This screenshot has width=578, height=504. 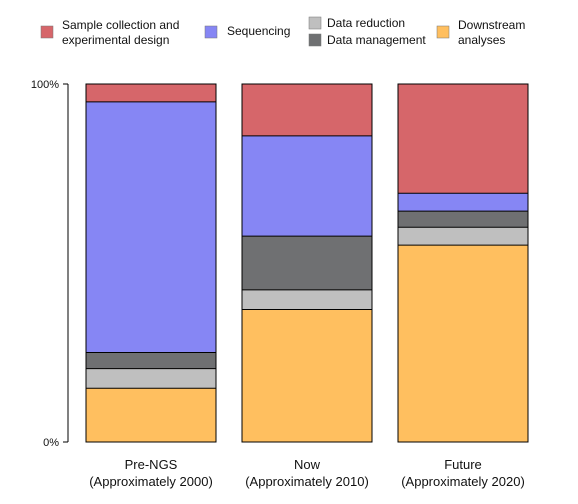 I want to click on y-tick-label: 0%, so click(x=51, y=443).